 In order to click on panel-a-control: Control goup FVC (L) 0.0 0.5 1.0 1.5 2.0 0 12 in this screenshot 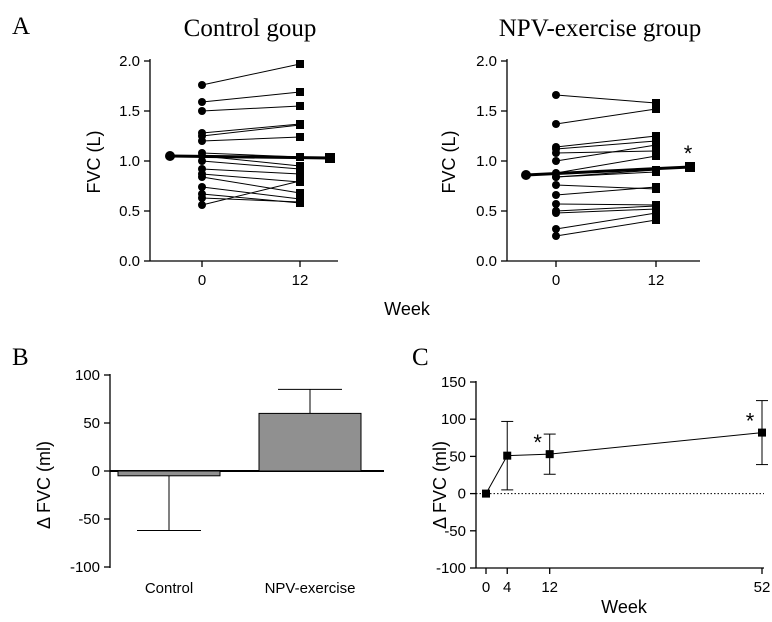, I will do `click(211, 152)`.